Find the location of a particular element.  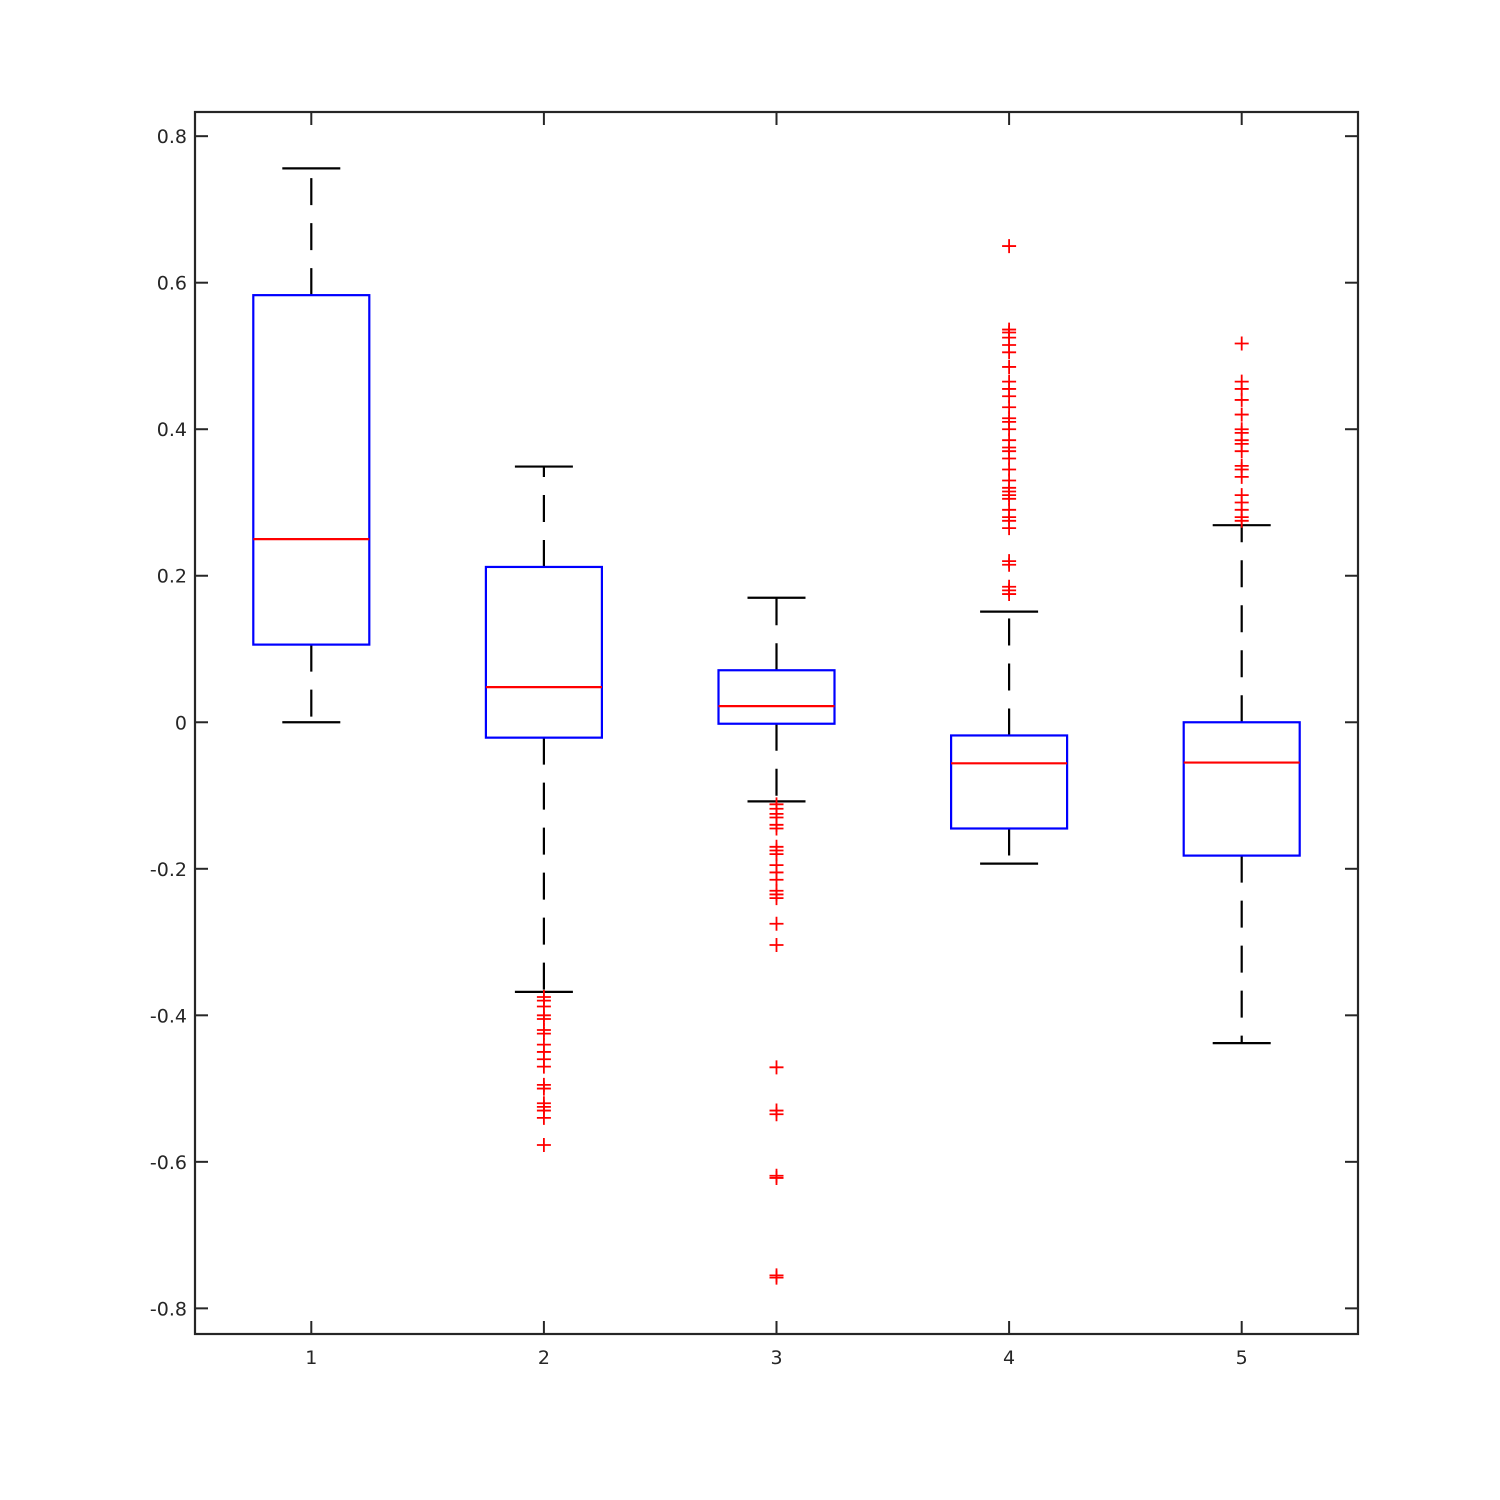

y-tick-label: 0.8 is located at coordinates (172, 137).